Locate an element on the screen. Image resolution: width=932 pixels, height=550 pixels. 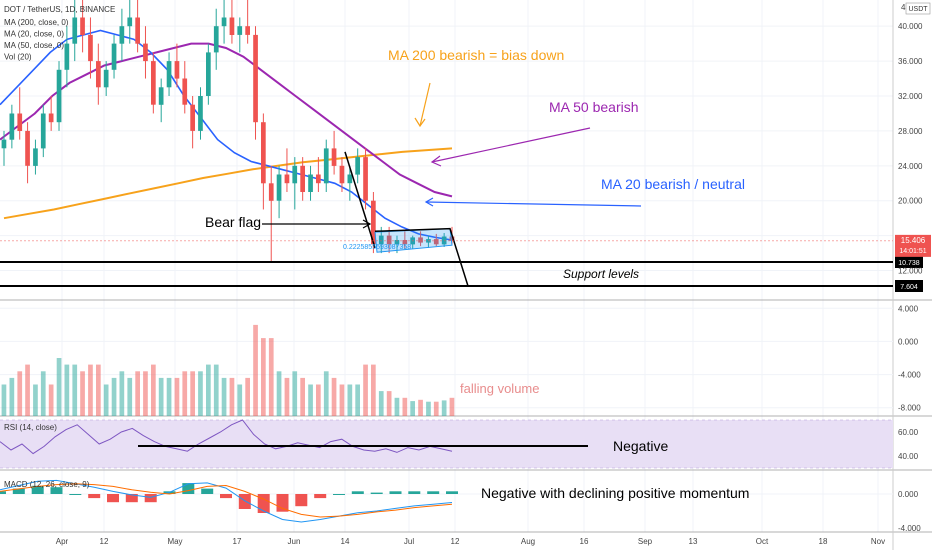
x-tick-label: Apr is located at coordinates (62, 541).